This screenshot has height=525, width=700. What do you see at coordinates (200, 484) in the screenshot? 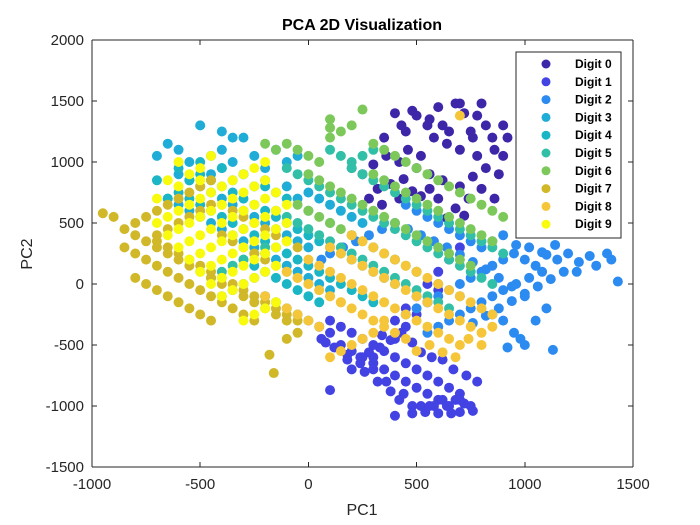
I see `x-tick-label: -500` at bounding box center [200, 484].